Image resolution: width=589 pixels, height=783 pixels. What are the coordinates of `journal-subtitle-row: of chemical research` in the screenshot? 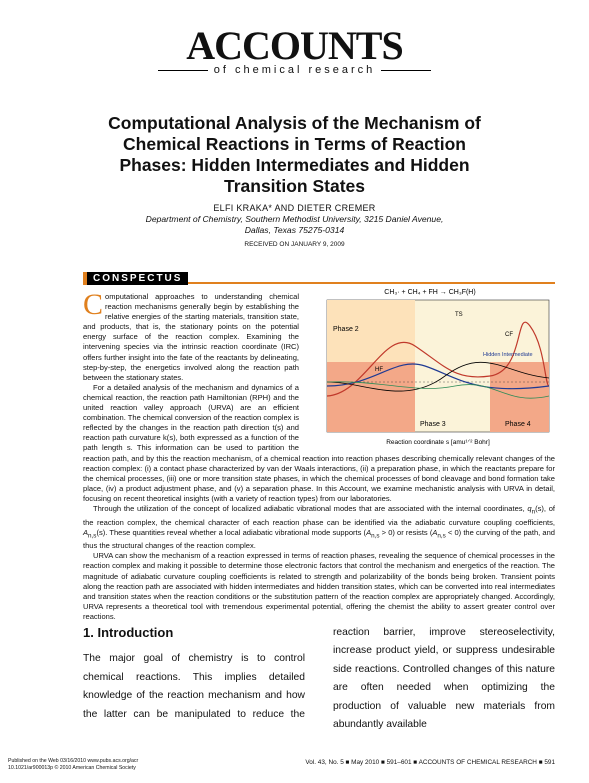 It's located at (294, 70).